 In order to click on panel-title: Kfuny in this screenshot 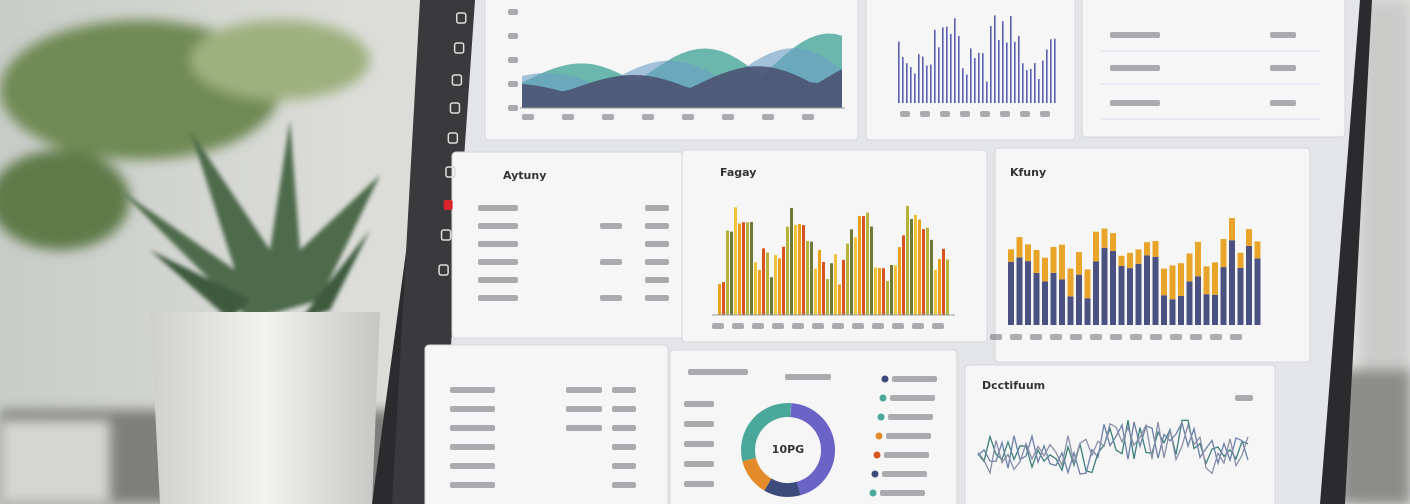, I will do `click(1028, 172)`.